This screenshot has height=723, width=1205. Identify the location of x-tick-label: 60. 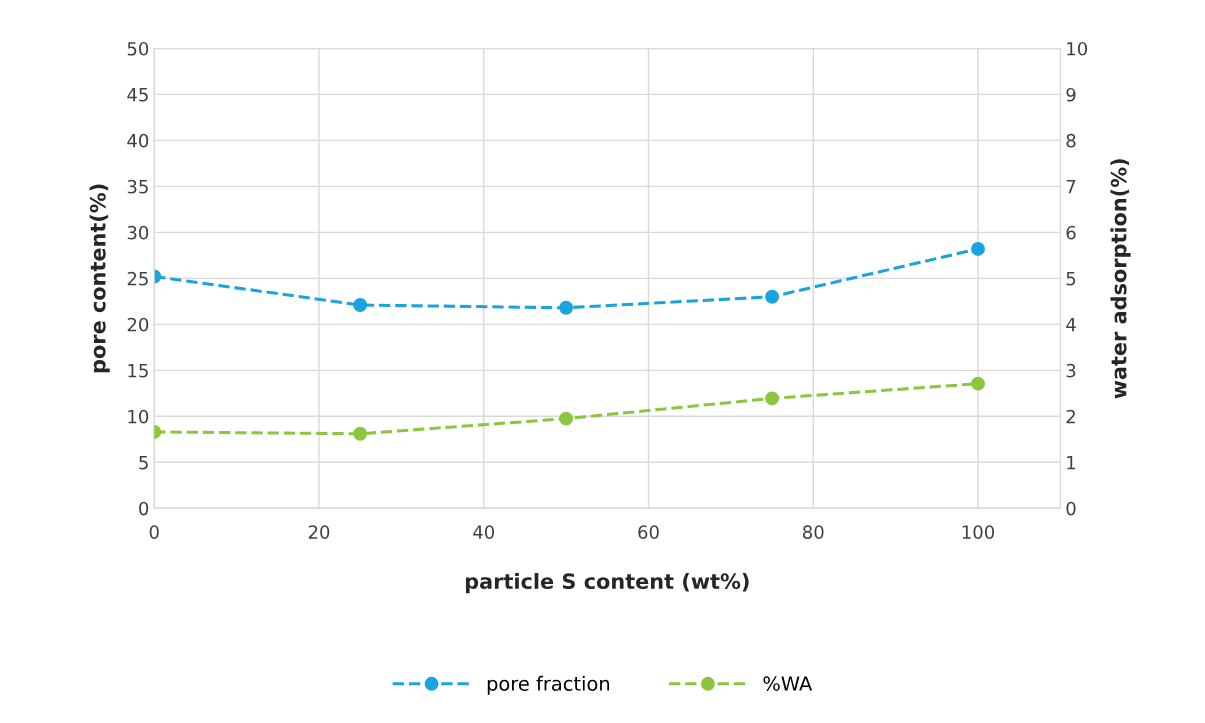
(648, 532).